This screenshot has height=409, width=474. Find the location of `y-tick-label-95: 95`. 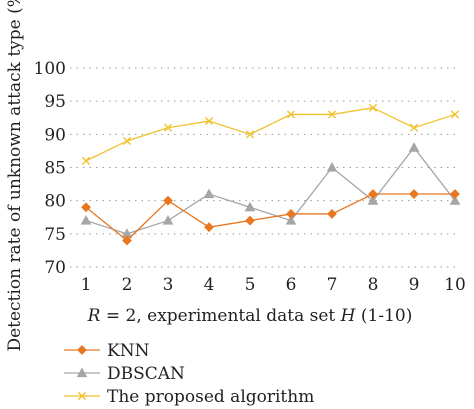

y-tick-label-95: 95 is located at coordinates (55, 102).